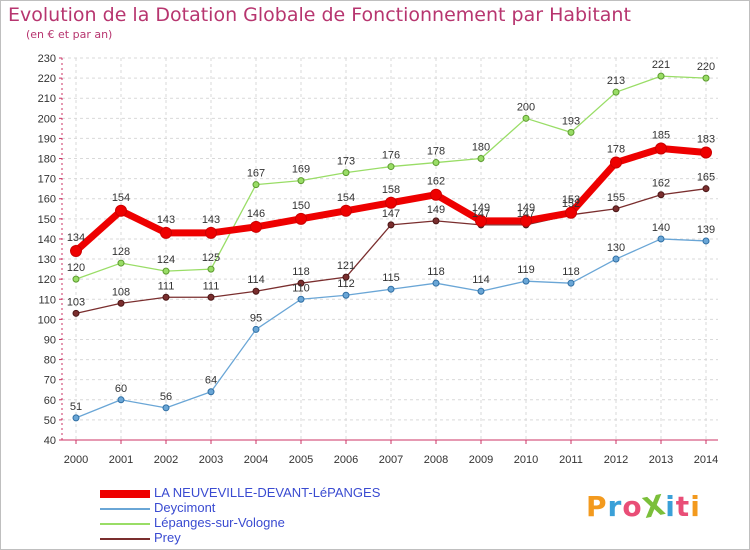 This screenshot has width=750, height=550. Describe the element at coordinates (47, 260) in the screenshot. I see `y-tick-label: 130` at that location.